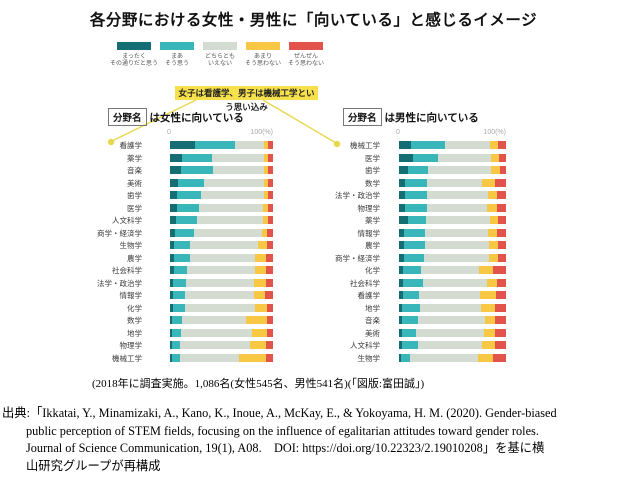 The height and width of the screenshot is (482, 627). I want to click on legend-label: どちらとも, so click(219, 57).